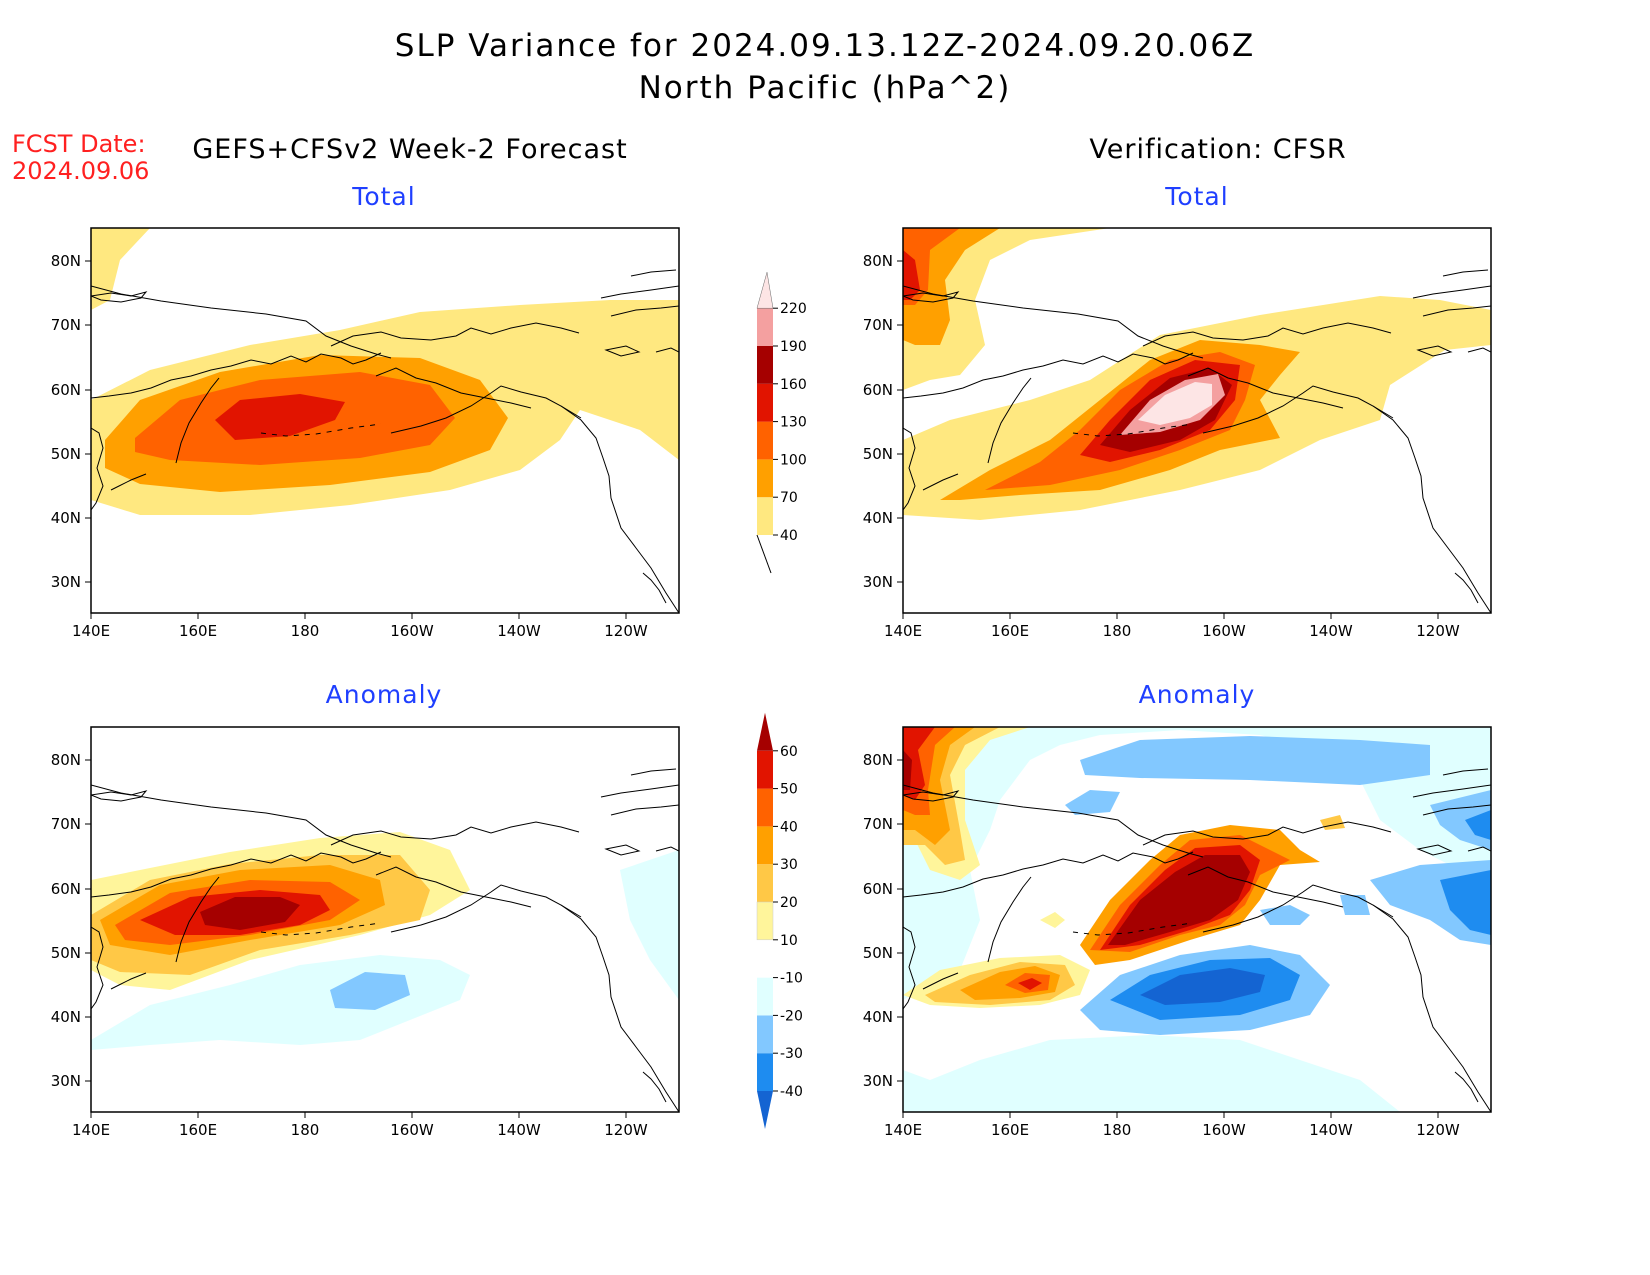 This screenshot has width=1650, height=1275. I want to click on panel-label-fcst-anomaly: Anomaly, so click(384, 694).